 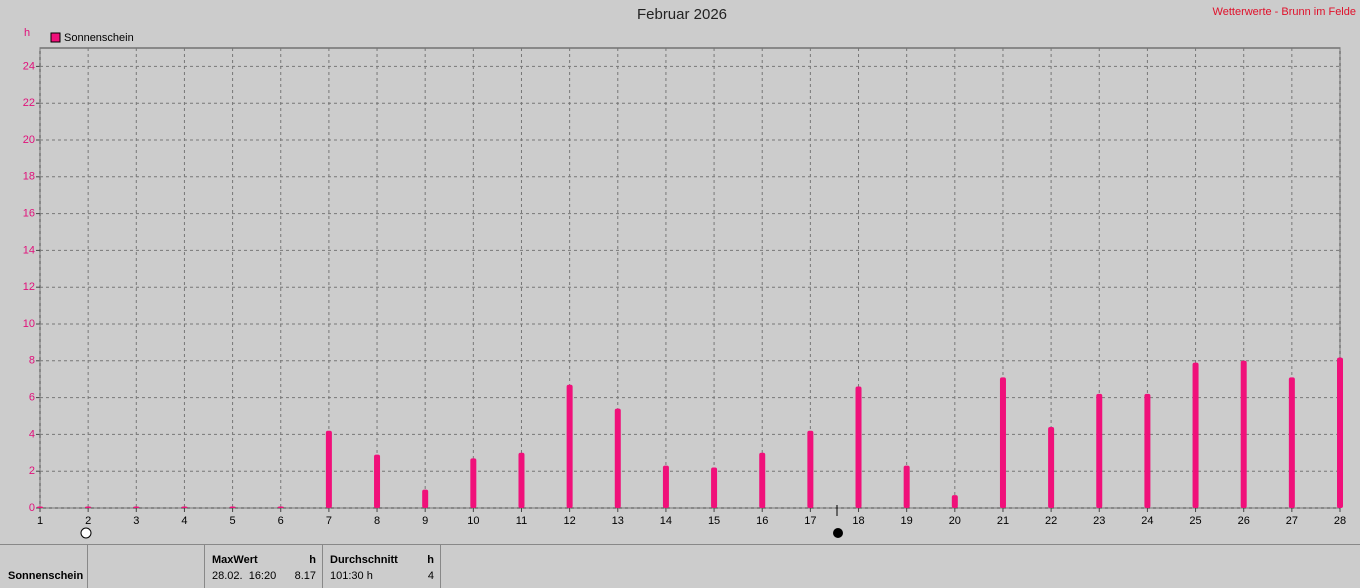 I want to click on x-tick-label: 19, so click(x=907, y=521).